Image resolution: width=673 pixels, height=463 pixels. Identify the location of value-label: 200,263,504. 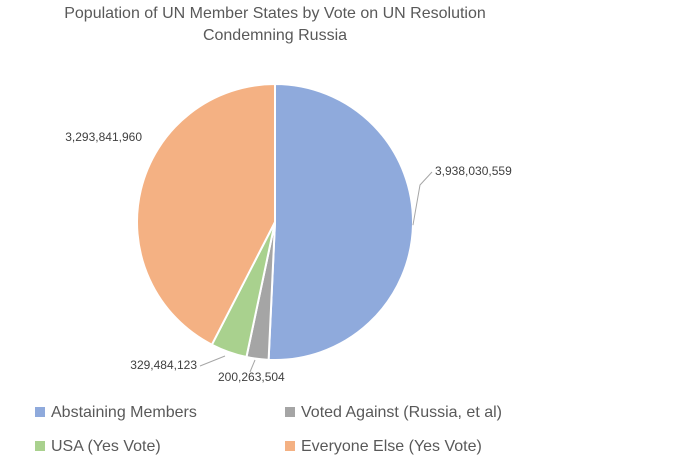
(251, 377).